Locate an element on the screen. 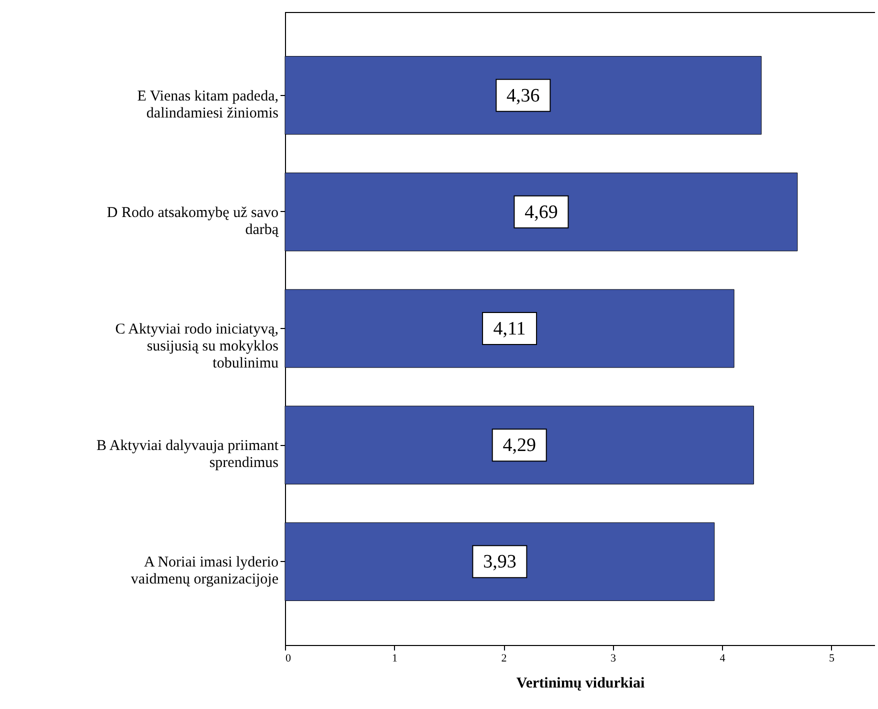  y-tick-label: D Rodo atsakomybę už savo darbą is located at coordinates (192, 221).